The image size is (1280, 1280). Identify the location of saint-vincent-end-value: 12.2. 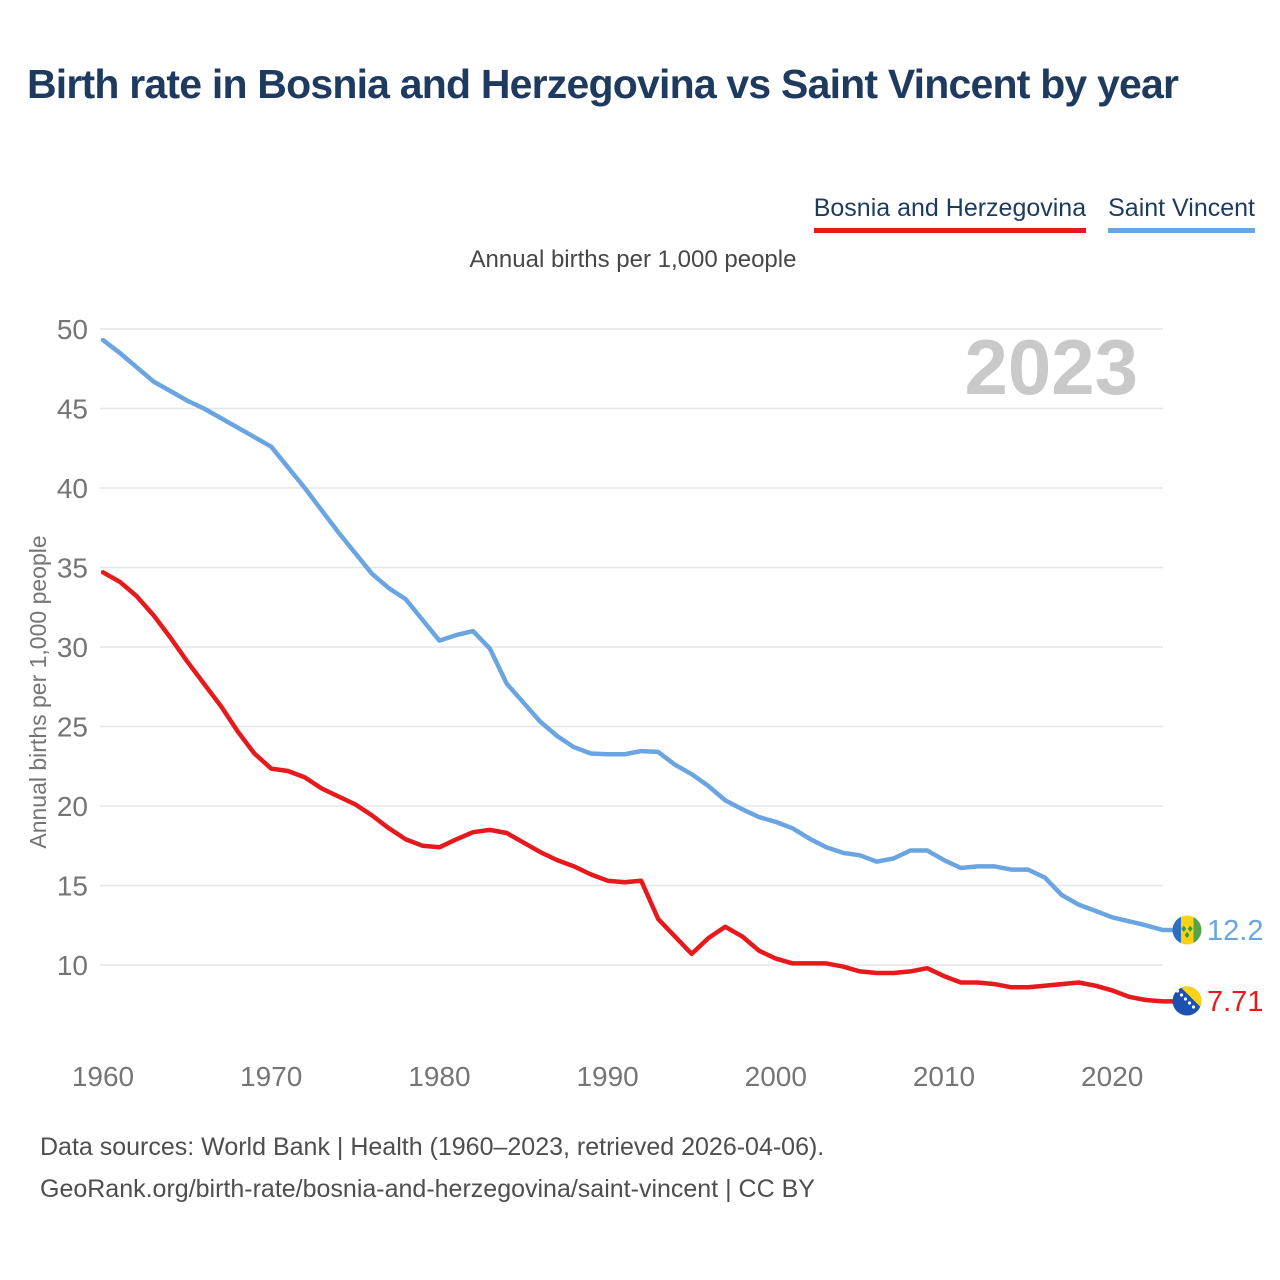
(1235, 931).